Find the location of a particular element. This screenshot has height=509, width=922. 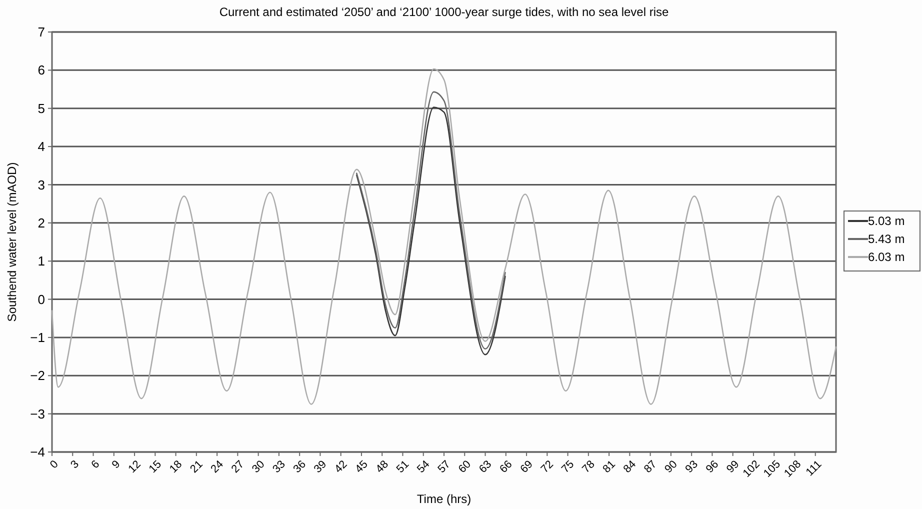

x-tick-label: 78 is located at coordinates (589, 467).